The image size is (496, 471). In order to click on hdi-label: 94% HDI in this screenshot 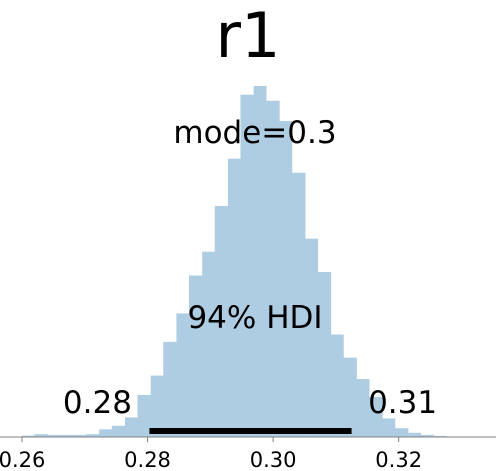, I will do `click(254, 318)`.